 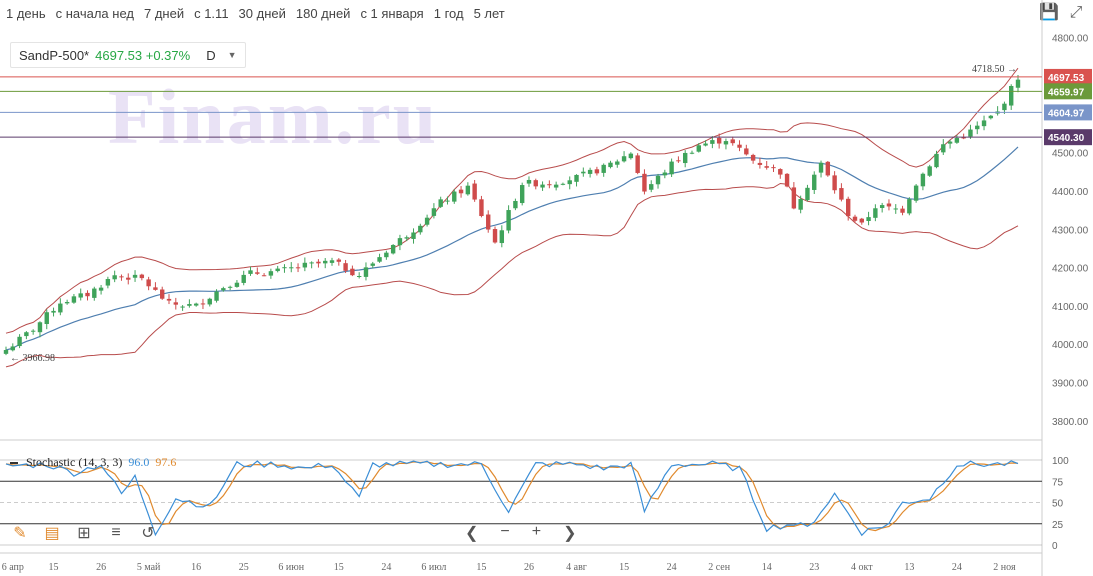 I want to click on stoch-tick-label: 50, so click(x=1058, y=504).